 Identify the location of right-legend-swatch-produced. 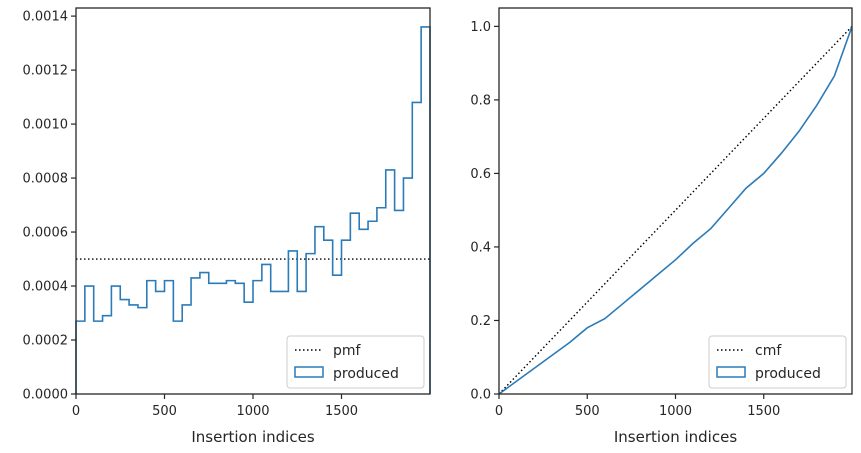
(731, 372).